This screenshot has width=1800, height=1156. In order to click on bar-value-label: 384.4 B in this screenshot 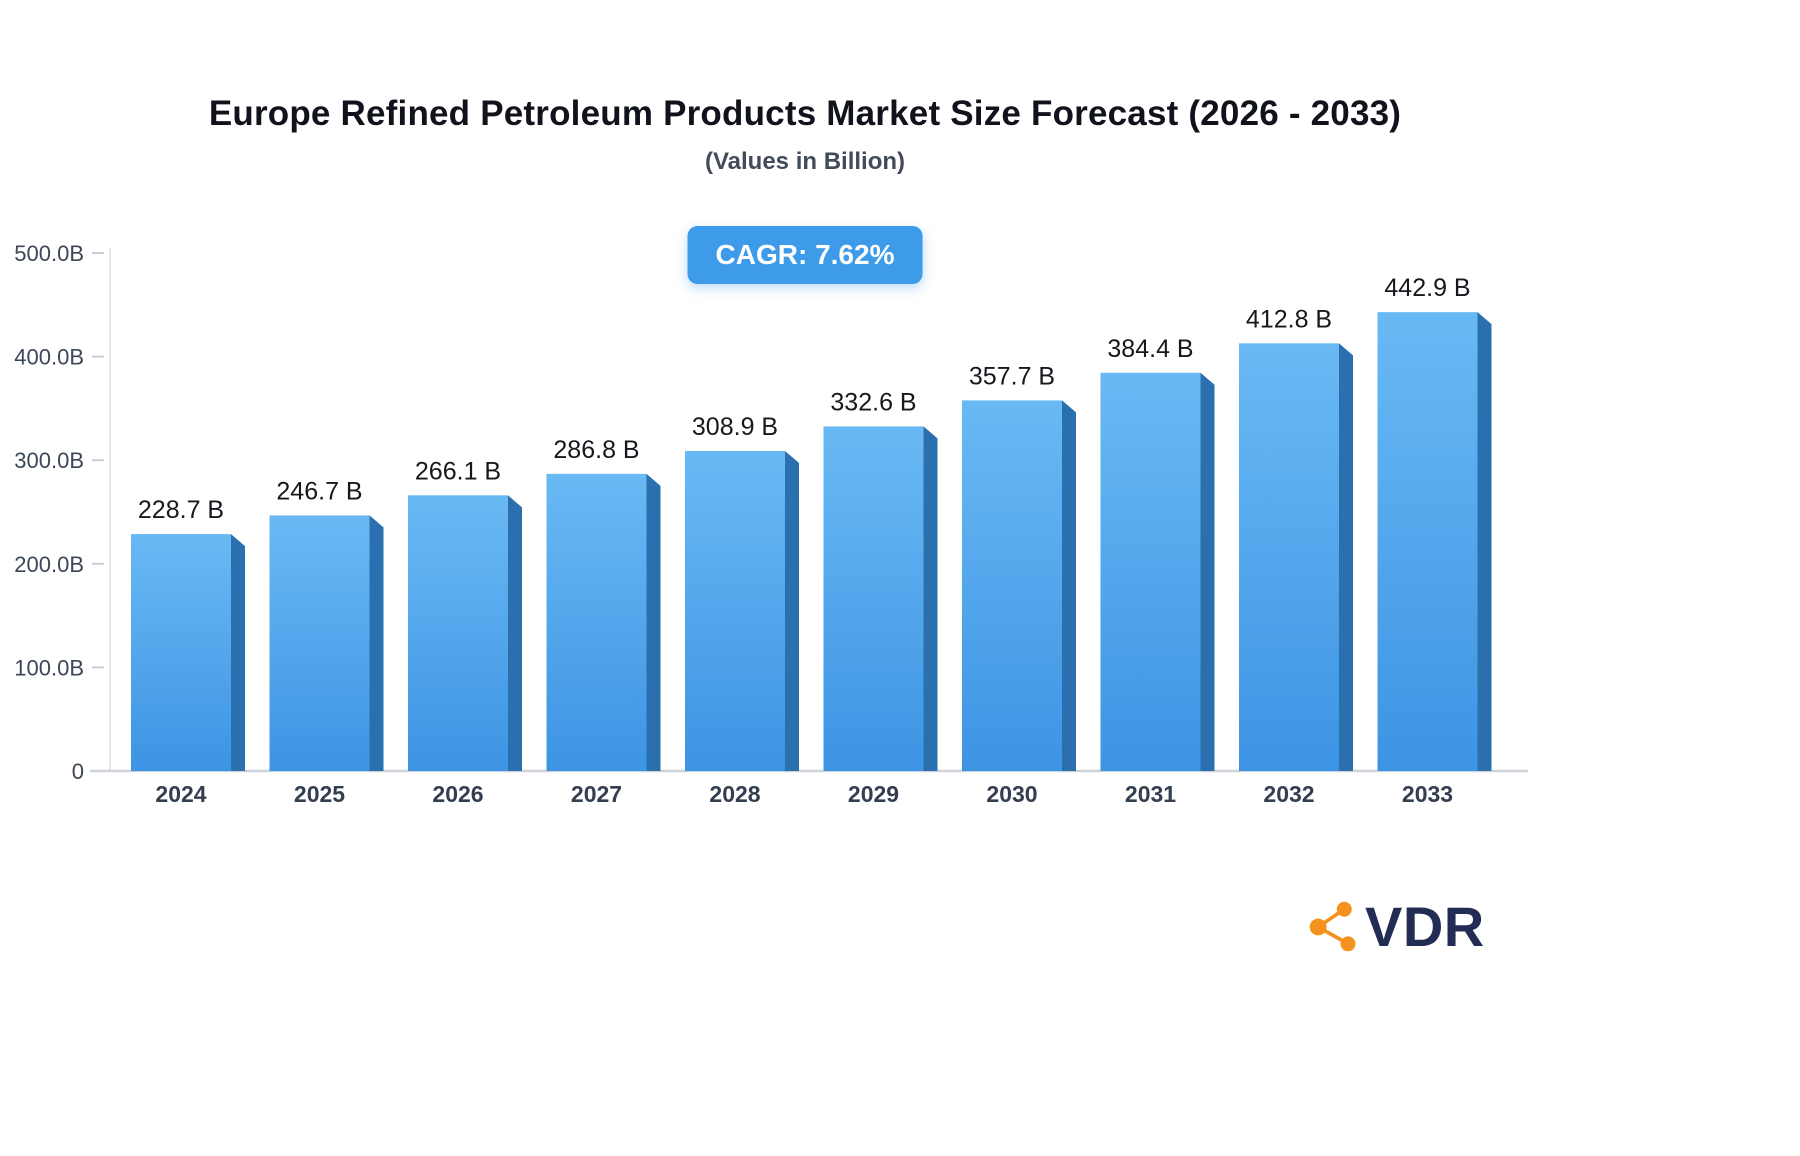, I will do `click(1150, 349)`.